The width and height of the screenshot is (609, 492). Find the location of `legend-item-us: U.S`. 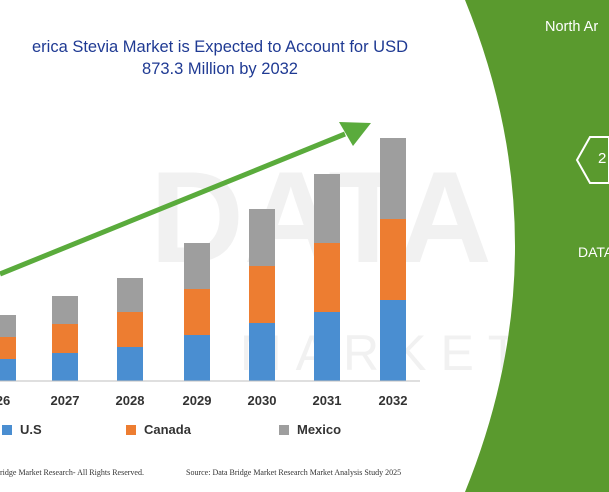

legend-item-us: U.S is located at coordinates (22, 429).